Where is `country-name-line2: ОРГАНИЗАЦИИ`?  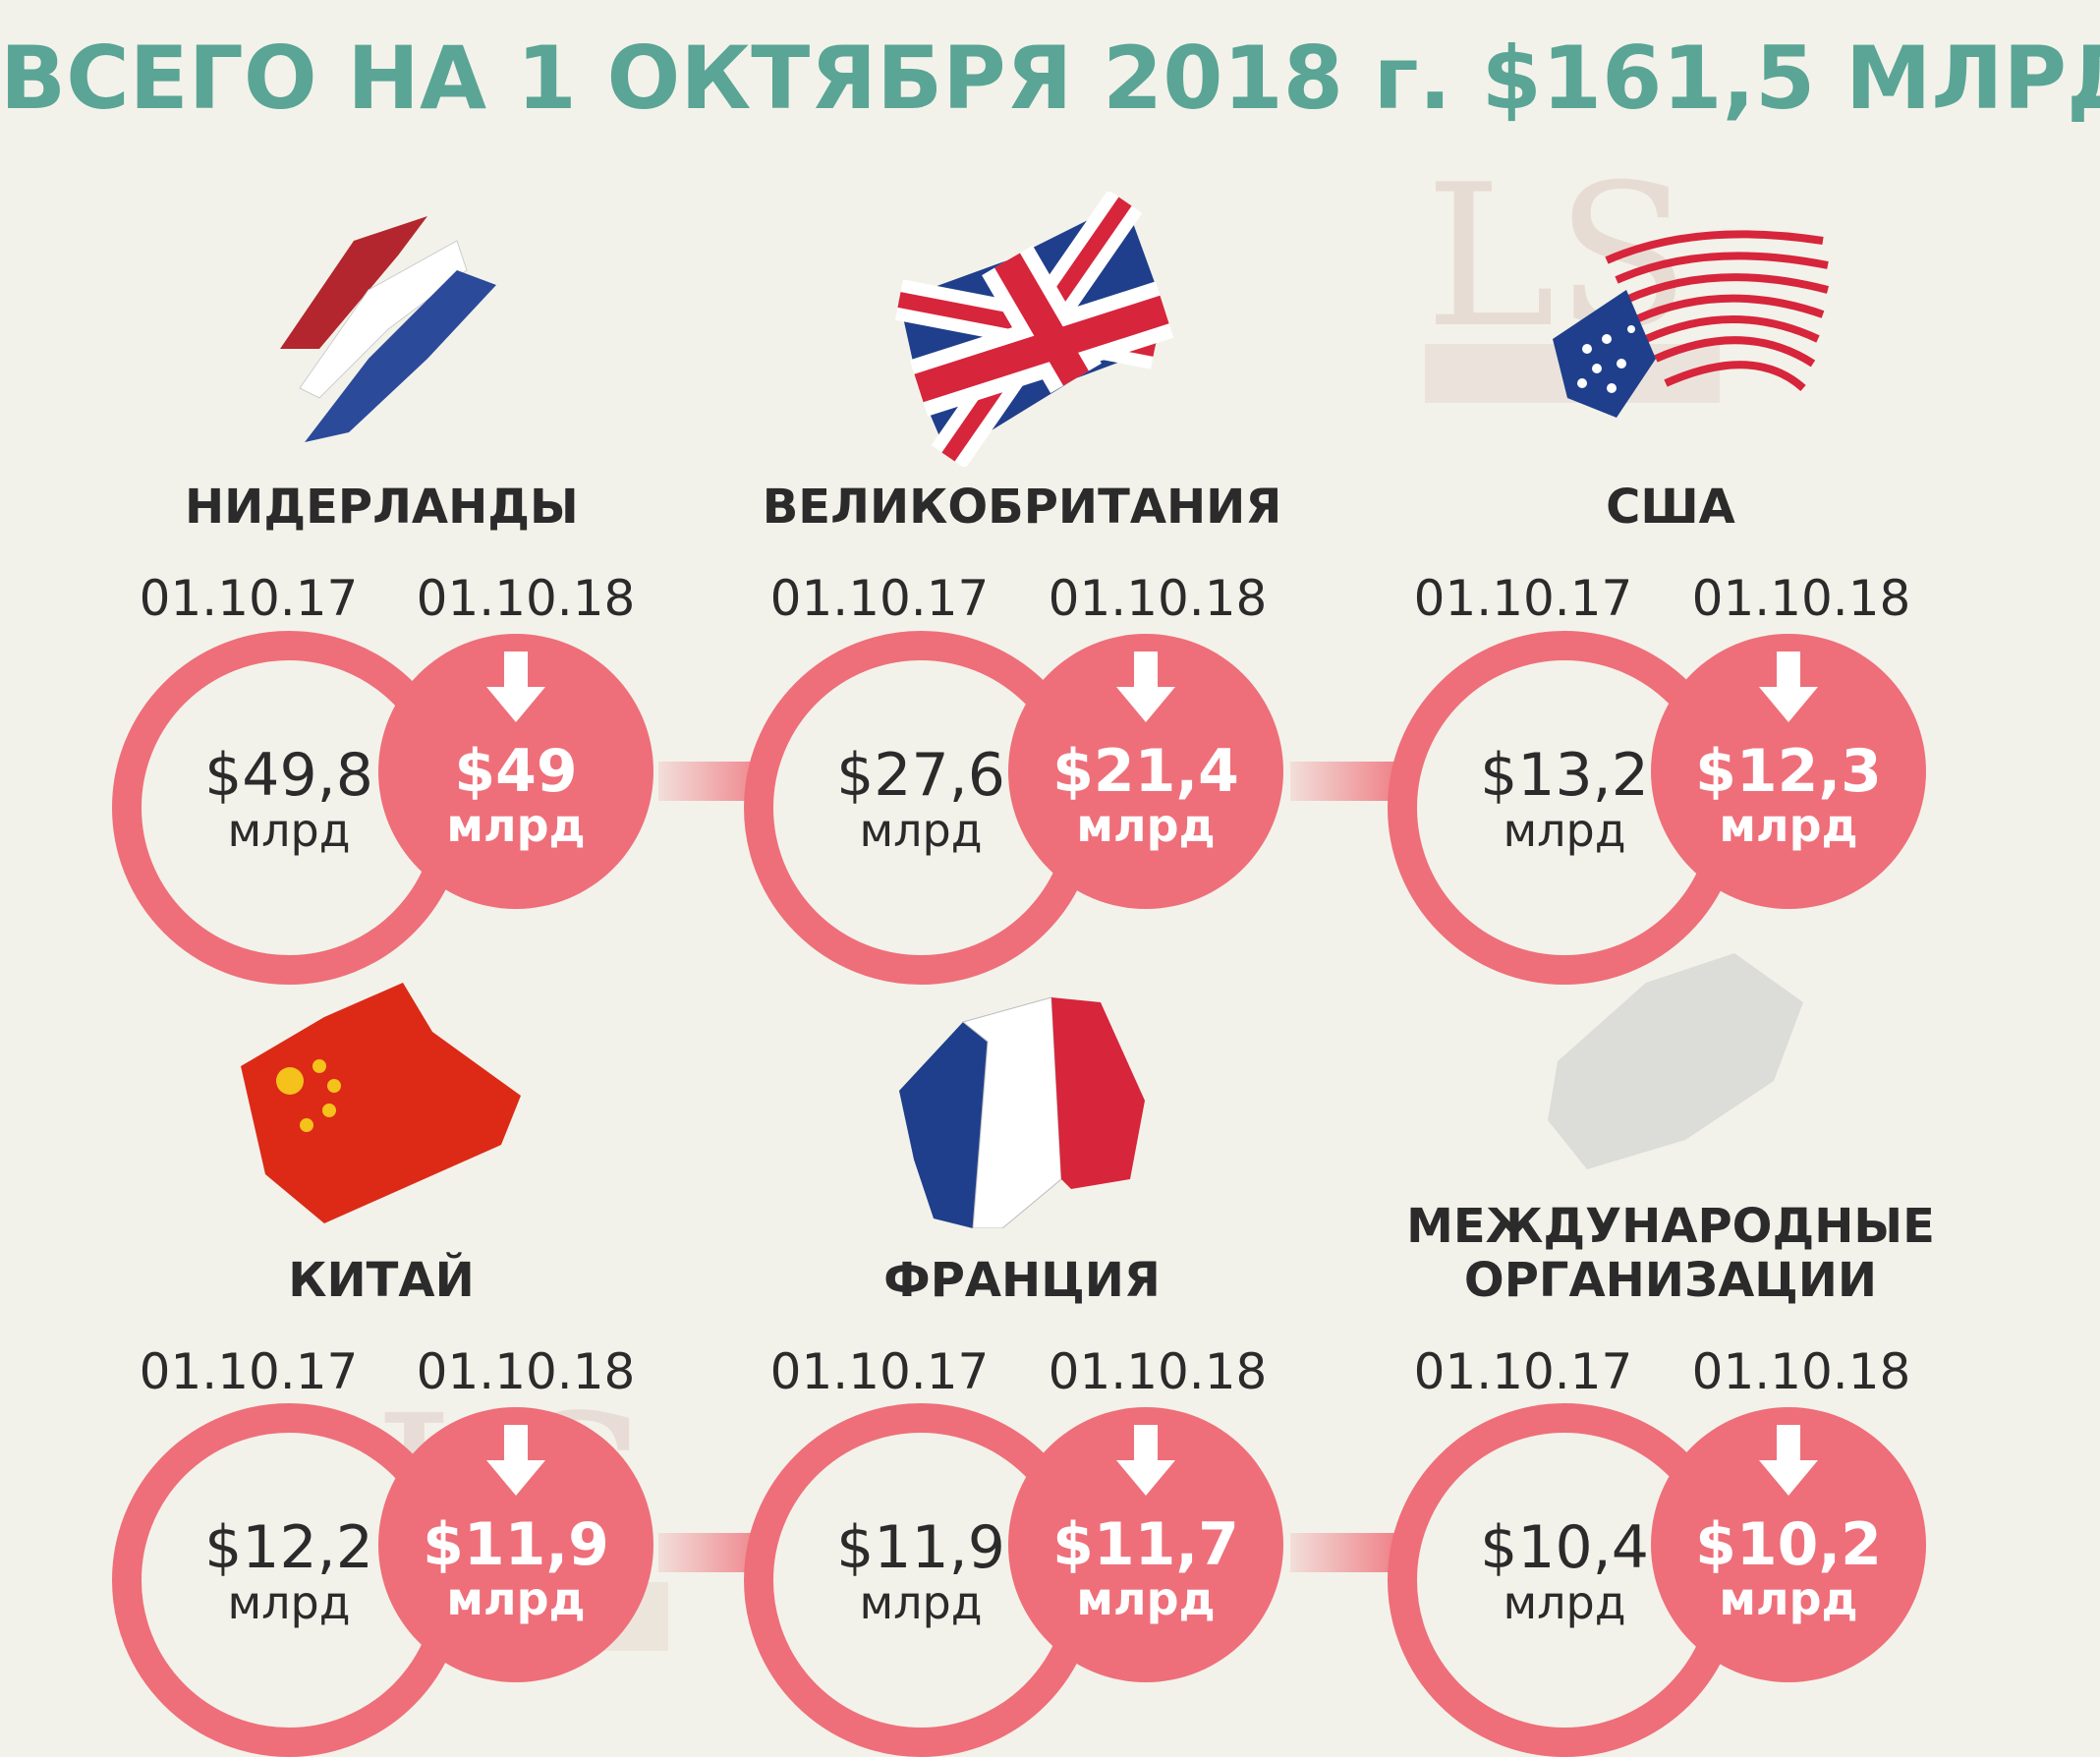
country-name-line2: ОРГАНИЗАЦИИ is located at coordinates (1670, 1280).